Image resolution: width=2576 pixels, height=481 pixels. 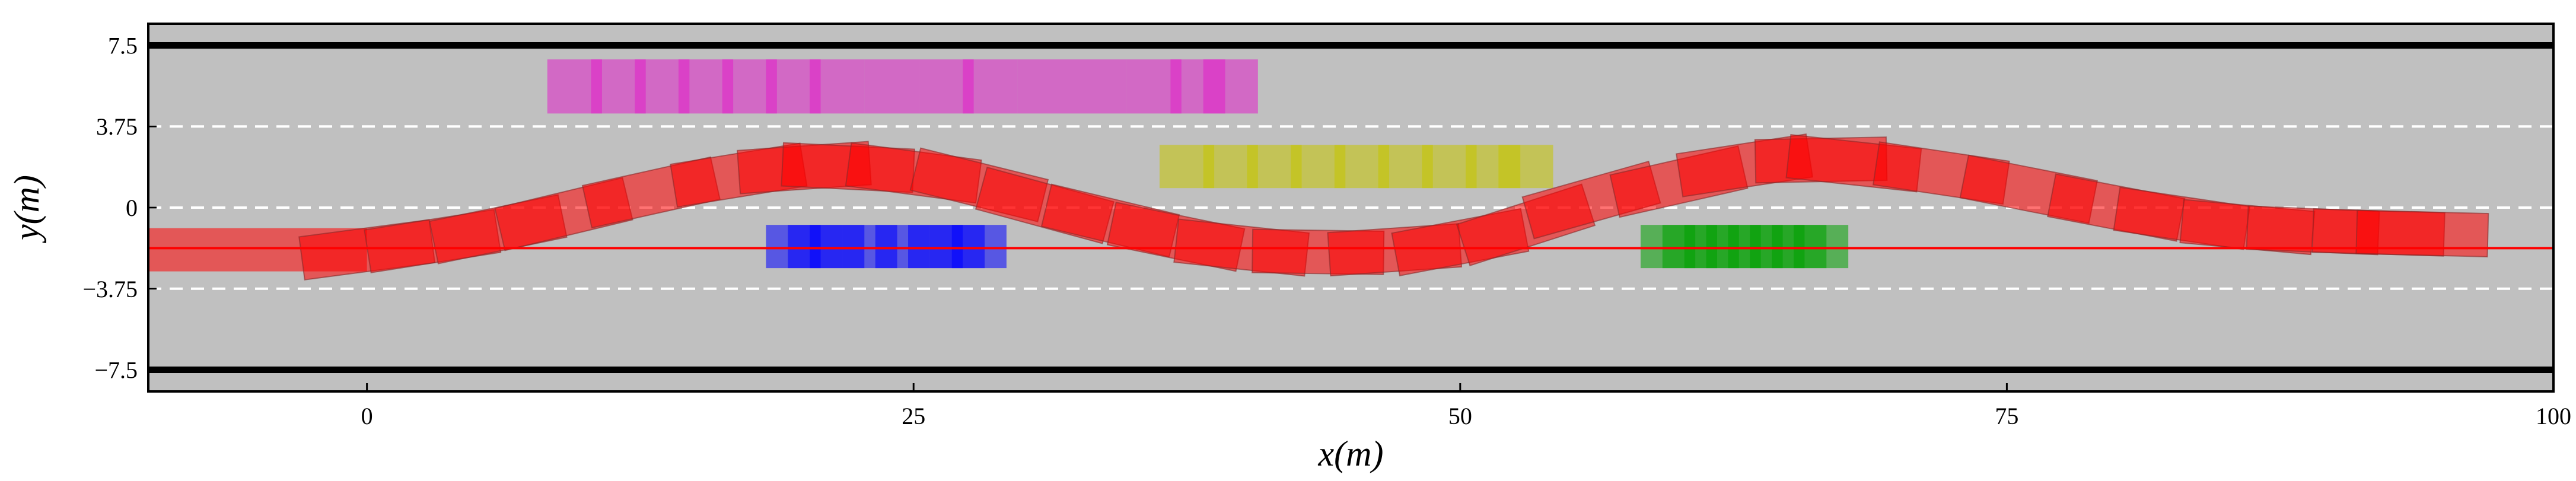 What do you see at coordinates (132, 208) in the screenshot?
I see `y-tick-label-2: 0` at bounding box center [132, 208].